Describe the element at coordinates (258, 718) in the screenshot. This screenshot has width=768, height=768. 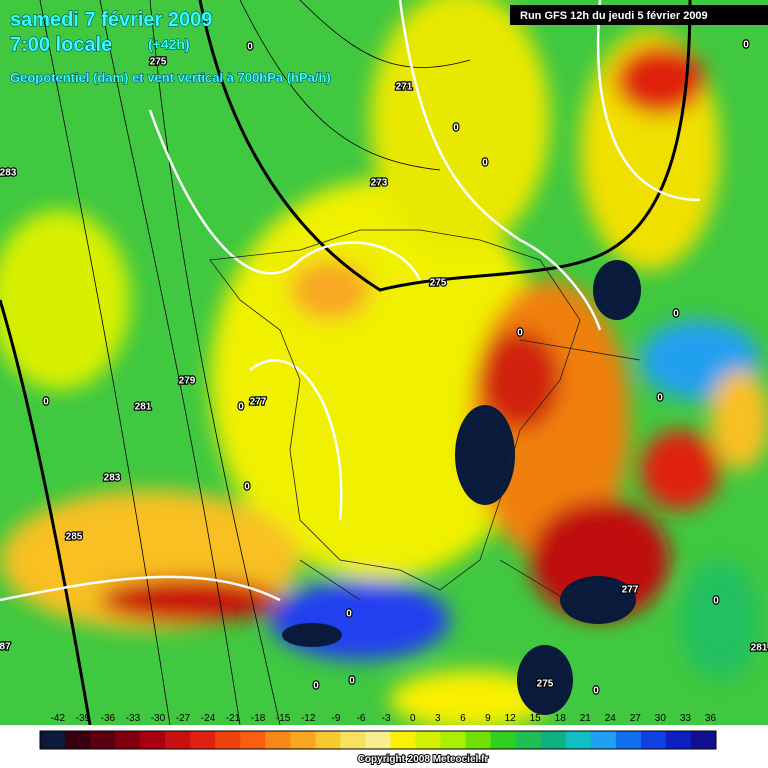
I see `colorbar-label: -18` at that location.